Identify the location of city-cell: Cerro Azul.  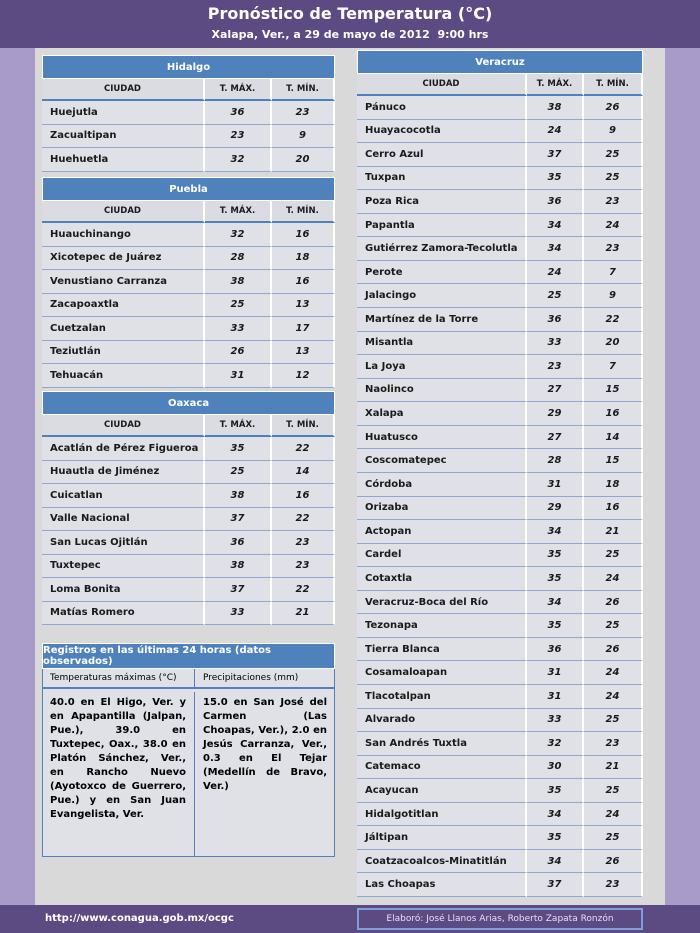
(442, 155).